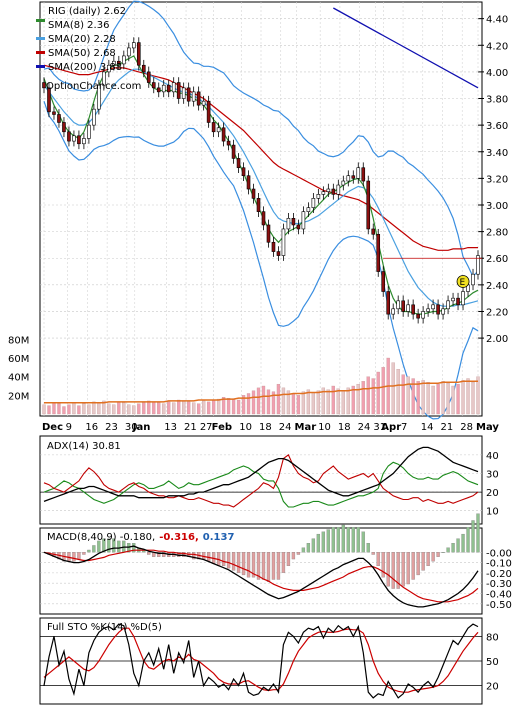 The height and width of the screenshot is (706, 526). Describe the element at coordinates (499, 584) in the screenshot. I see `macd-tick-label: -0.30` at that location.